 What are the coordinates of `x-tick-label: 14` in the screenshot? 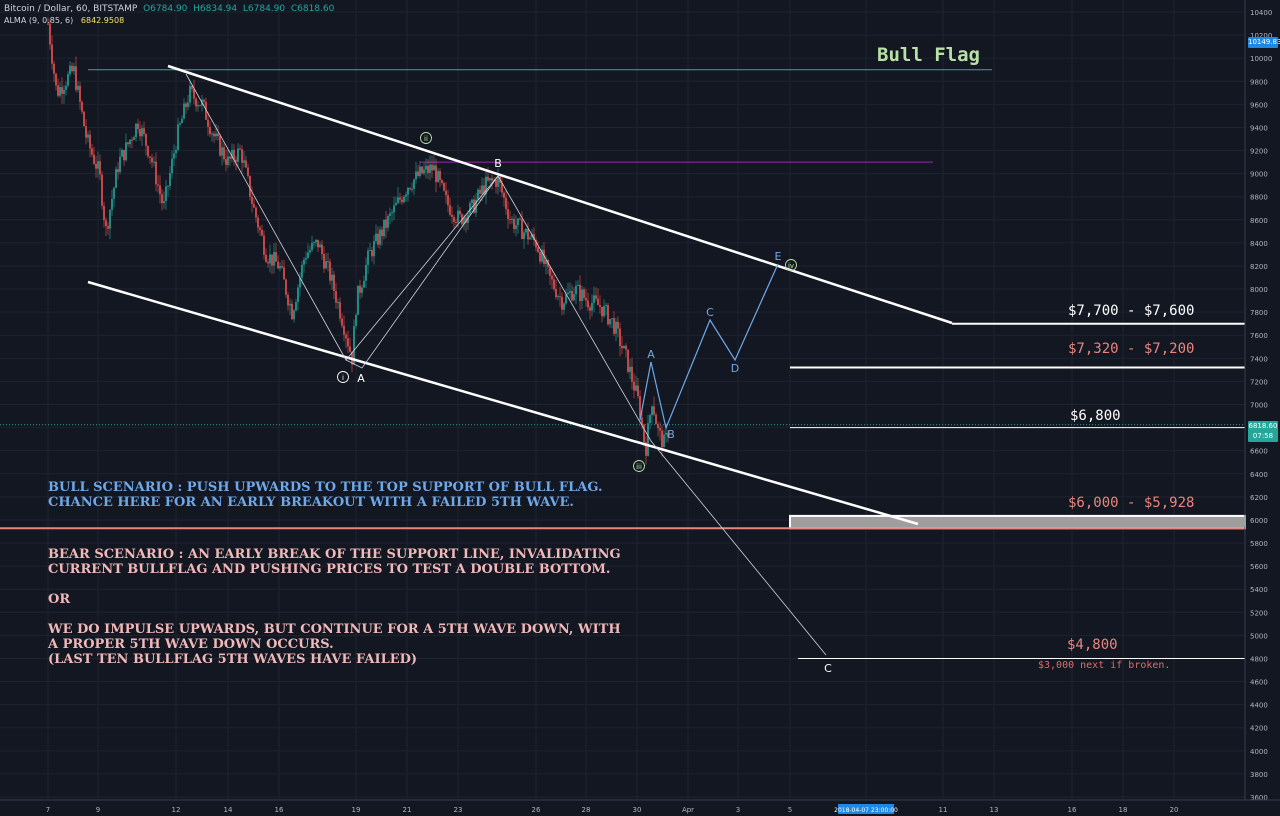 It's located at (228, 810).